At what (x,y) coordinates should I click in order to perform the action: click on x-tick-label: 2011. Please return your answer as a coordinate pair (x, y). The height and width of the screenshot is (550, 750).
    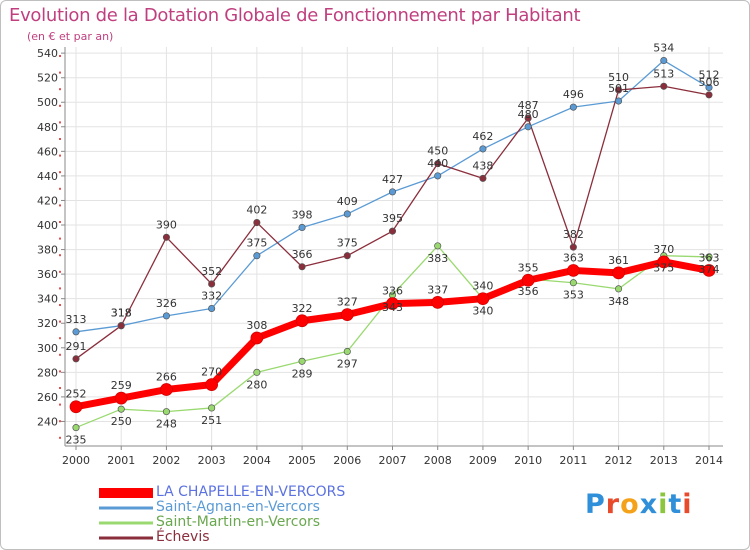
    Looking at the image, I should click on (573, 460).